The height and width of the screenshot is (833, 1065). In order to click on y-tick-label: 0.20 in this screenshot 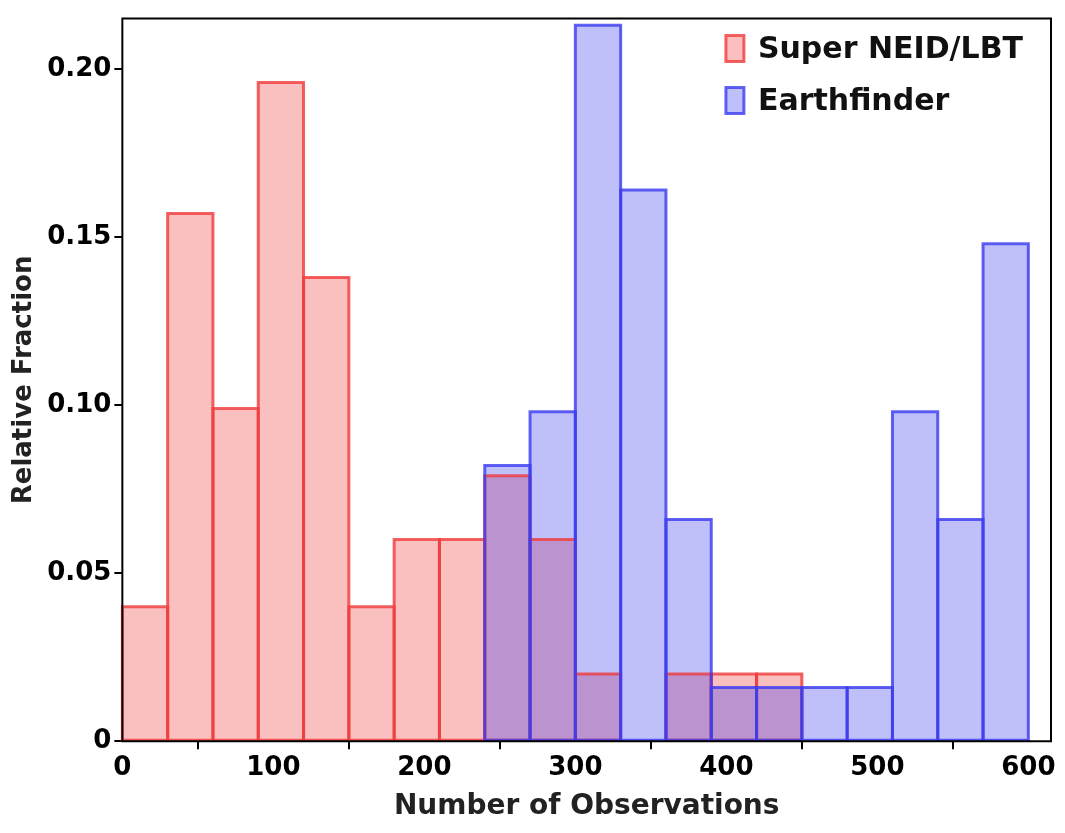, I will do `click(79, 66)`.